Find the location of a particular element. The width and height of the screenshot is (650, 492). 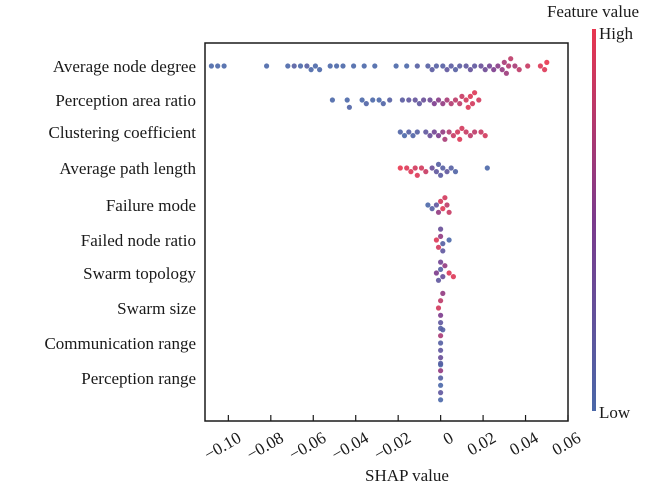

feature-label: Clustering coefficient is located at coordinates (123, 132).